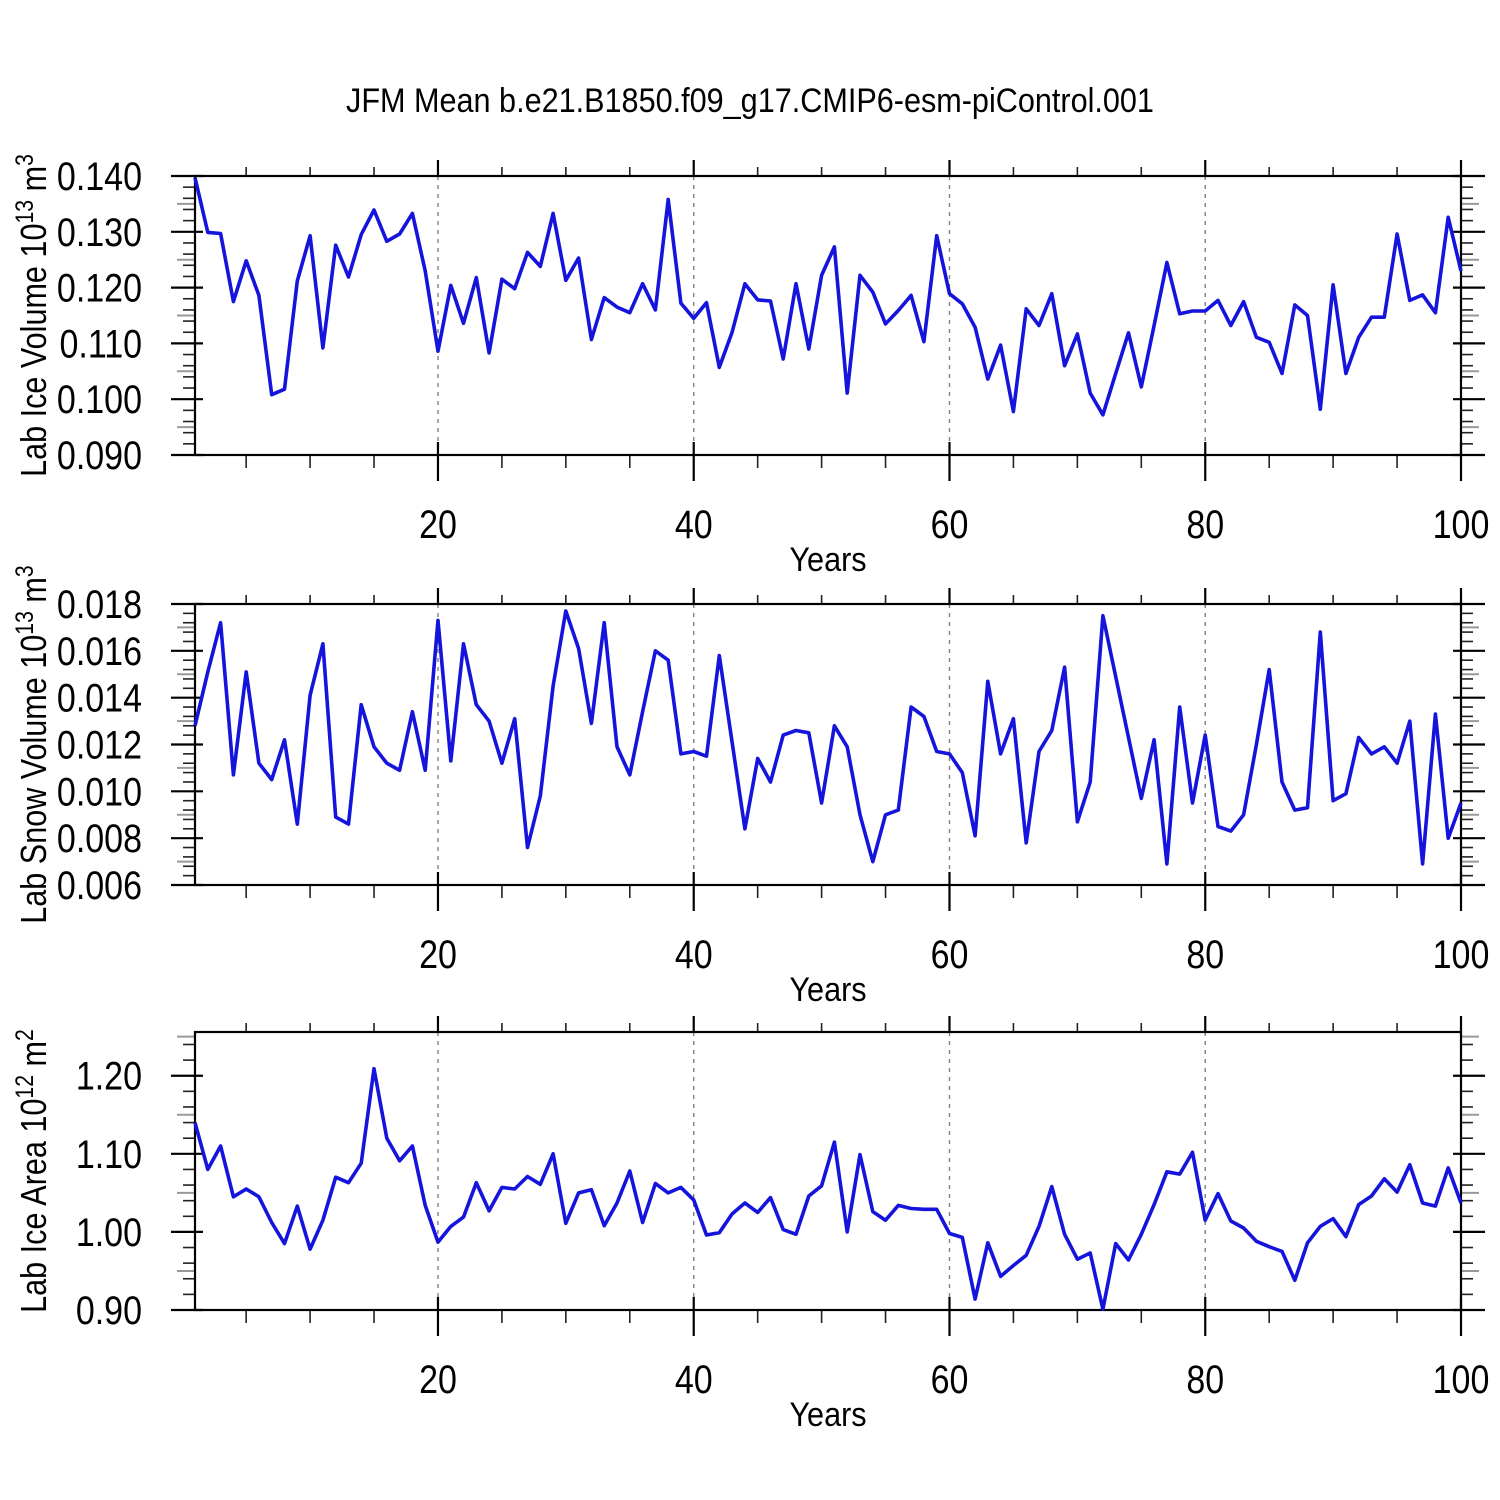  What do you see at coordinates (99, 791) in the screenshot?
I see `y-tick-label: 0.010` at bounding box center [99, 791].